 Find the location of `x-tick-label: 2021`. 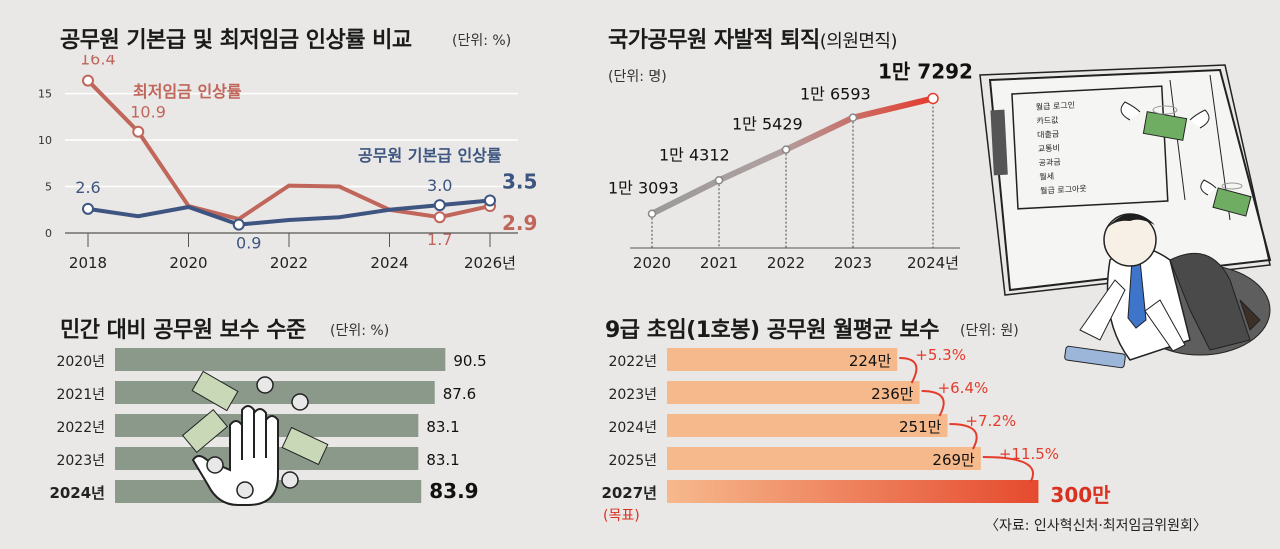

x-tick-label: 2021 is located at coordinates (719, 263).